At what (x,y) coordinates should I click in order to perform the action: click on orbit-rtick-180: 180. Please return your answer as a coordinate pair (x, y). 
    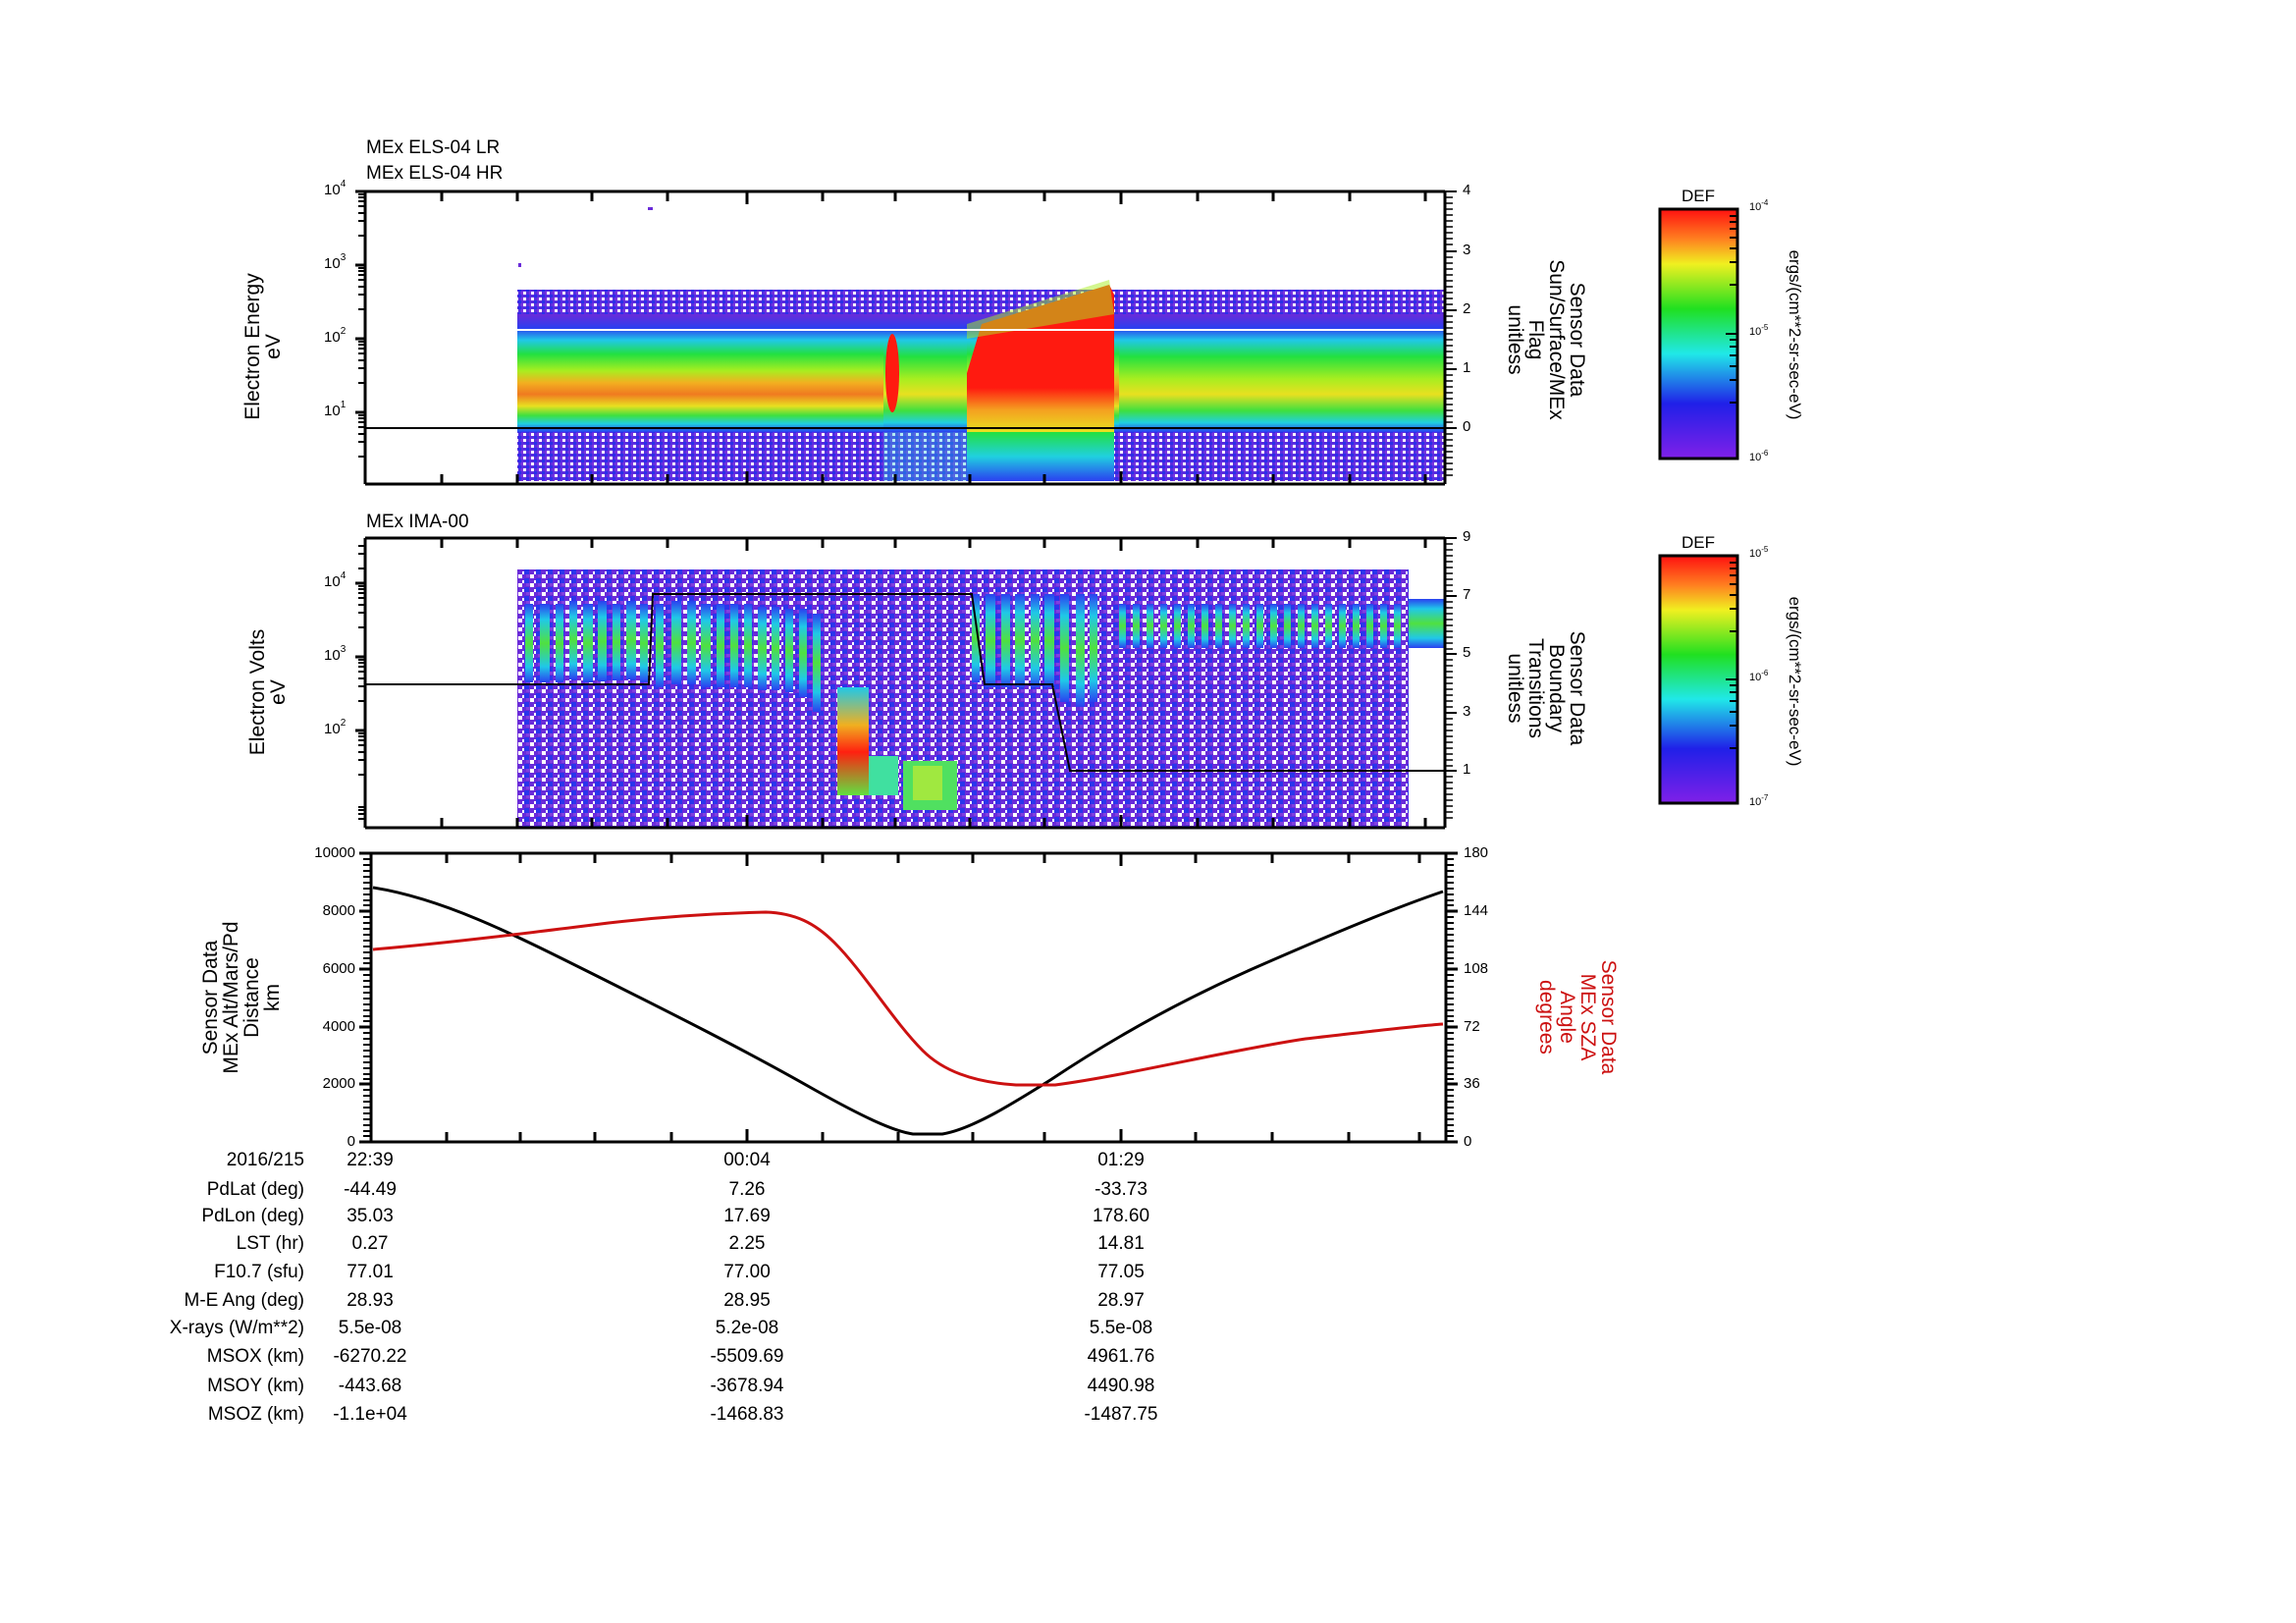
    Looking at the image, I should click on (1476, 852).